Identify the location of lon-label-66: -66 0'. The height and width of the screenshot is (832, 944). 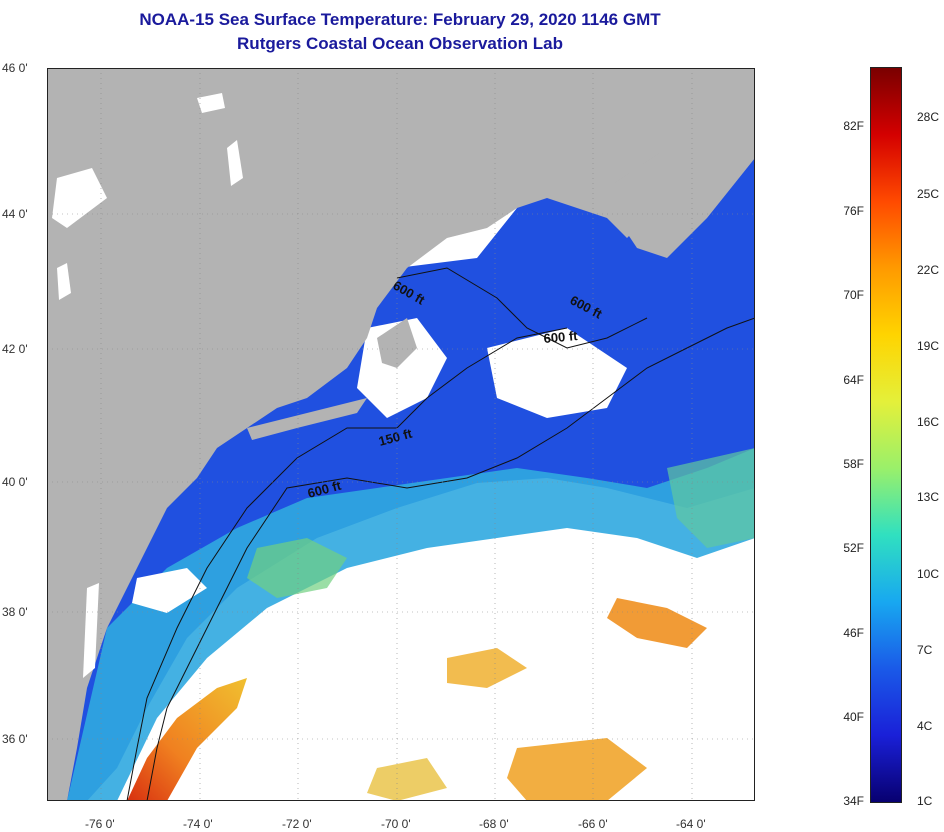
(593, 824).